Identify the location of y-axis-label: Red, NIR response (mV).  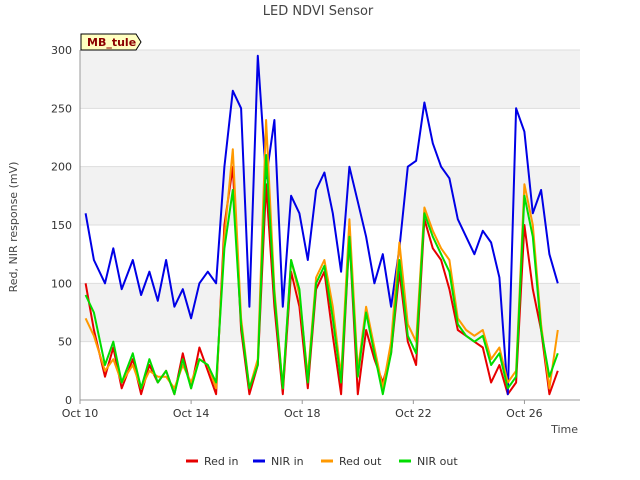
(13, 227).